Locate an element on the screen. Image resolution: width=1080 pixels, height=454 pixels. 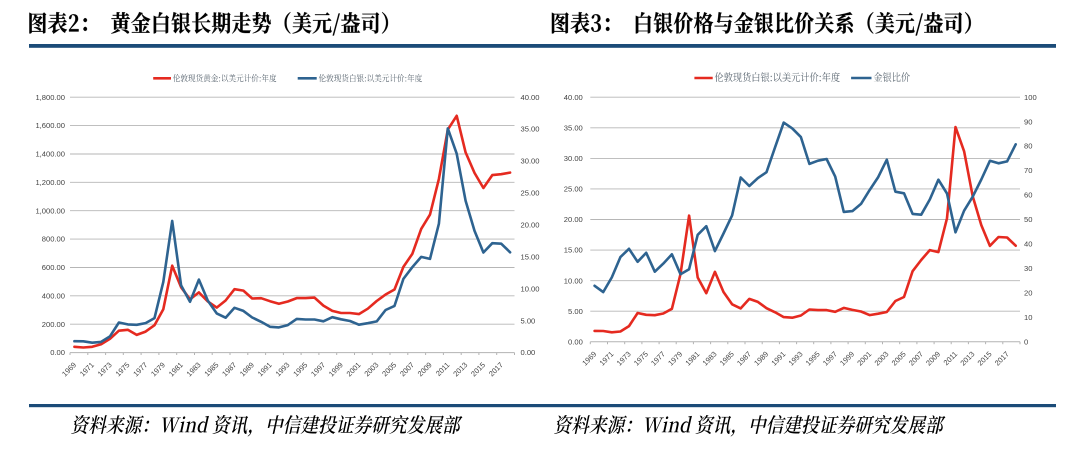
svg-text: 90 is located at coordinates (1028, 121).